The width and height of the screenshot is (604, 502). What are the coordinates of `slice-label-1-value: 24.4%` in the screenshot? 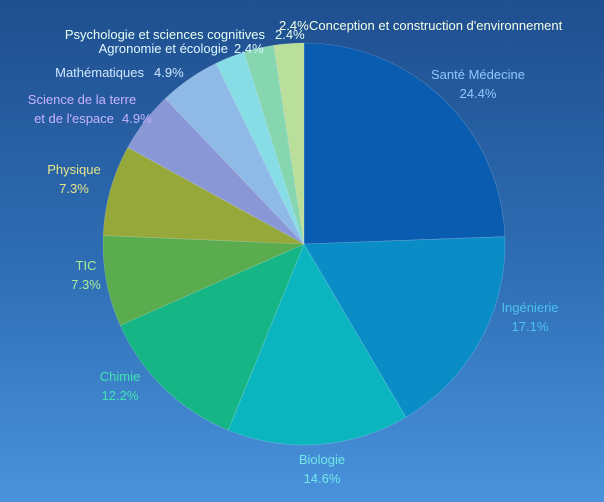 It's located at (478, 93).